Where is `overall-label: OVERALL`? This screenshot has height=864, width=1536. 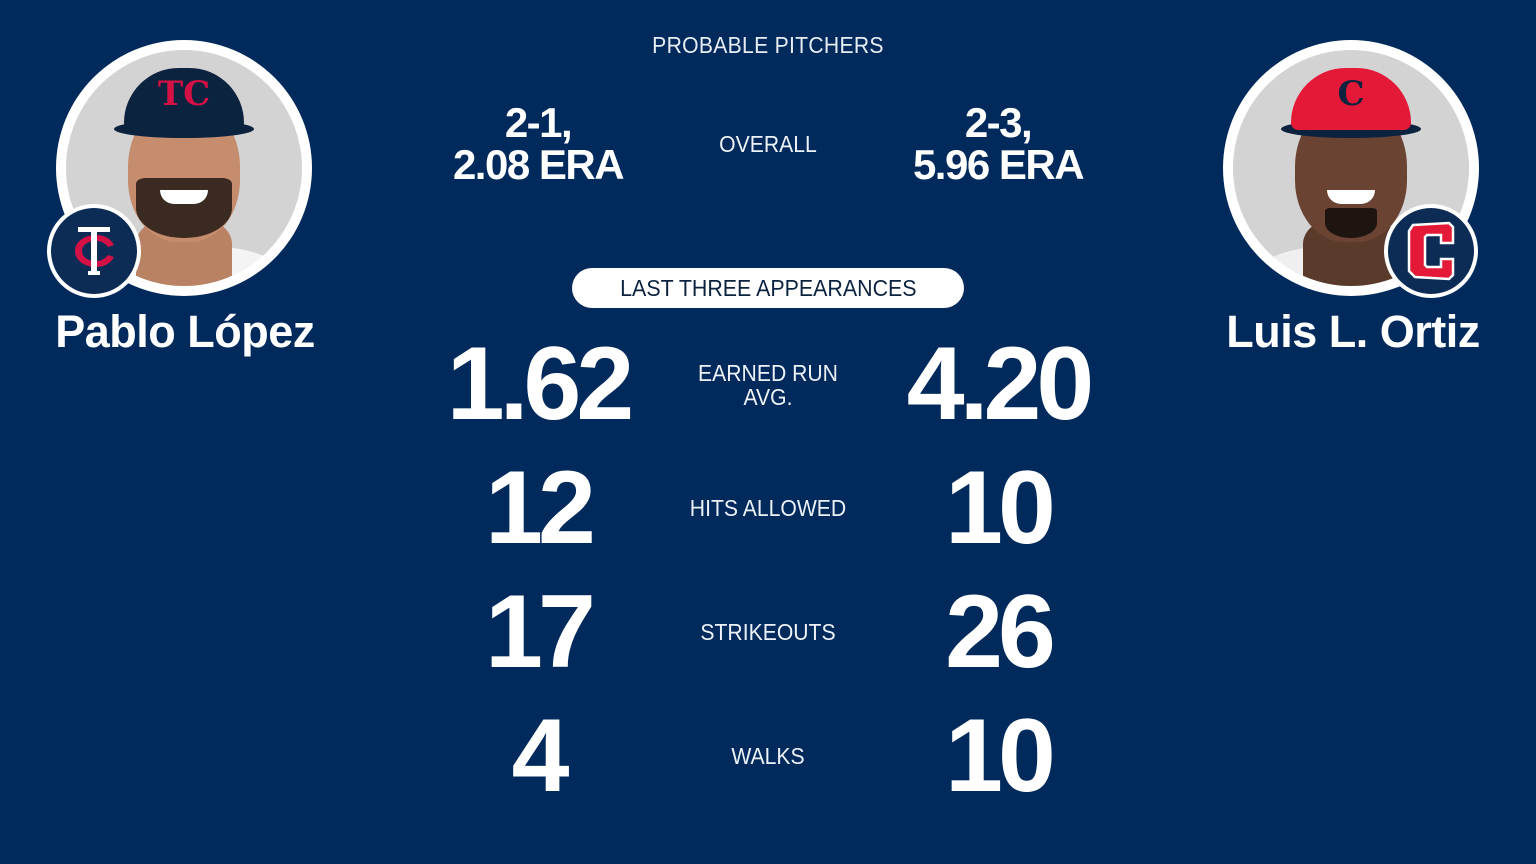 overall-label: OVERALL is located at coordinates (768, 144).